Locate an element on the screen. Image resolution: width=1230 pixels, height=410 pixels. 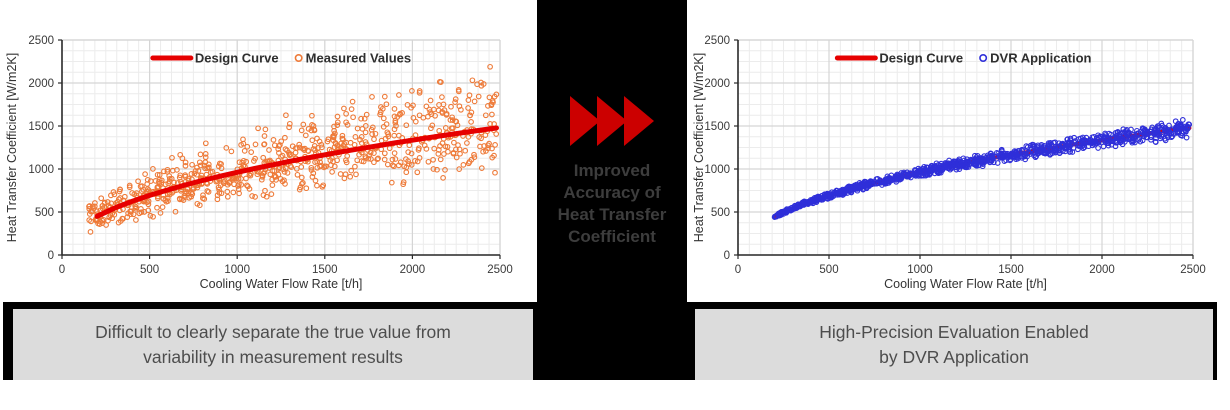
triple-right-arrows-icon is located at coordinates (612, 121).